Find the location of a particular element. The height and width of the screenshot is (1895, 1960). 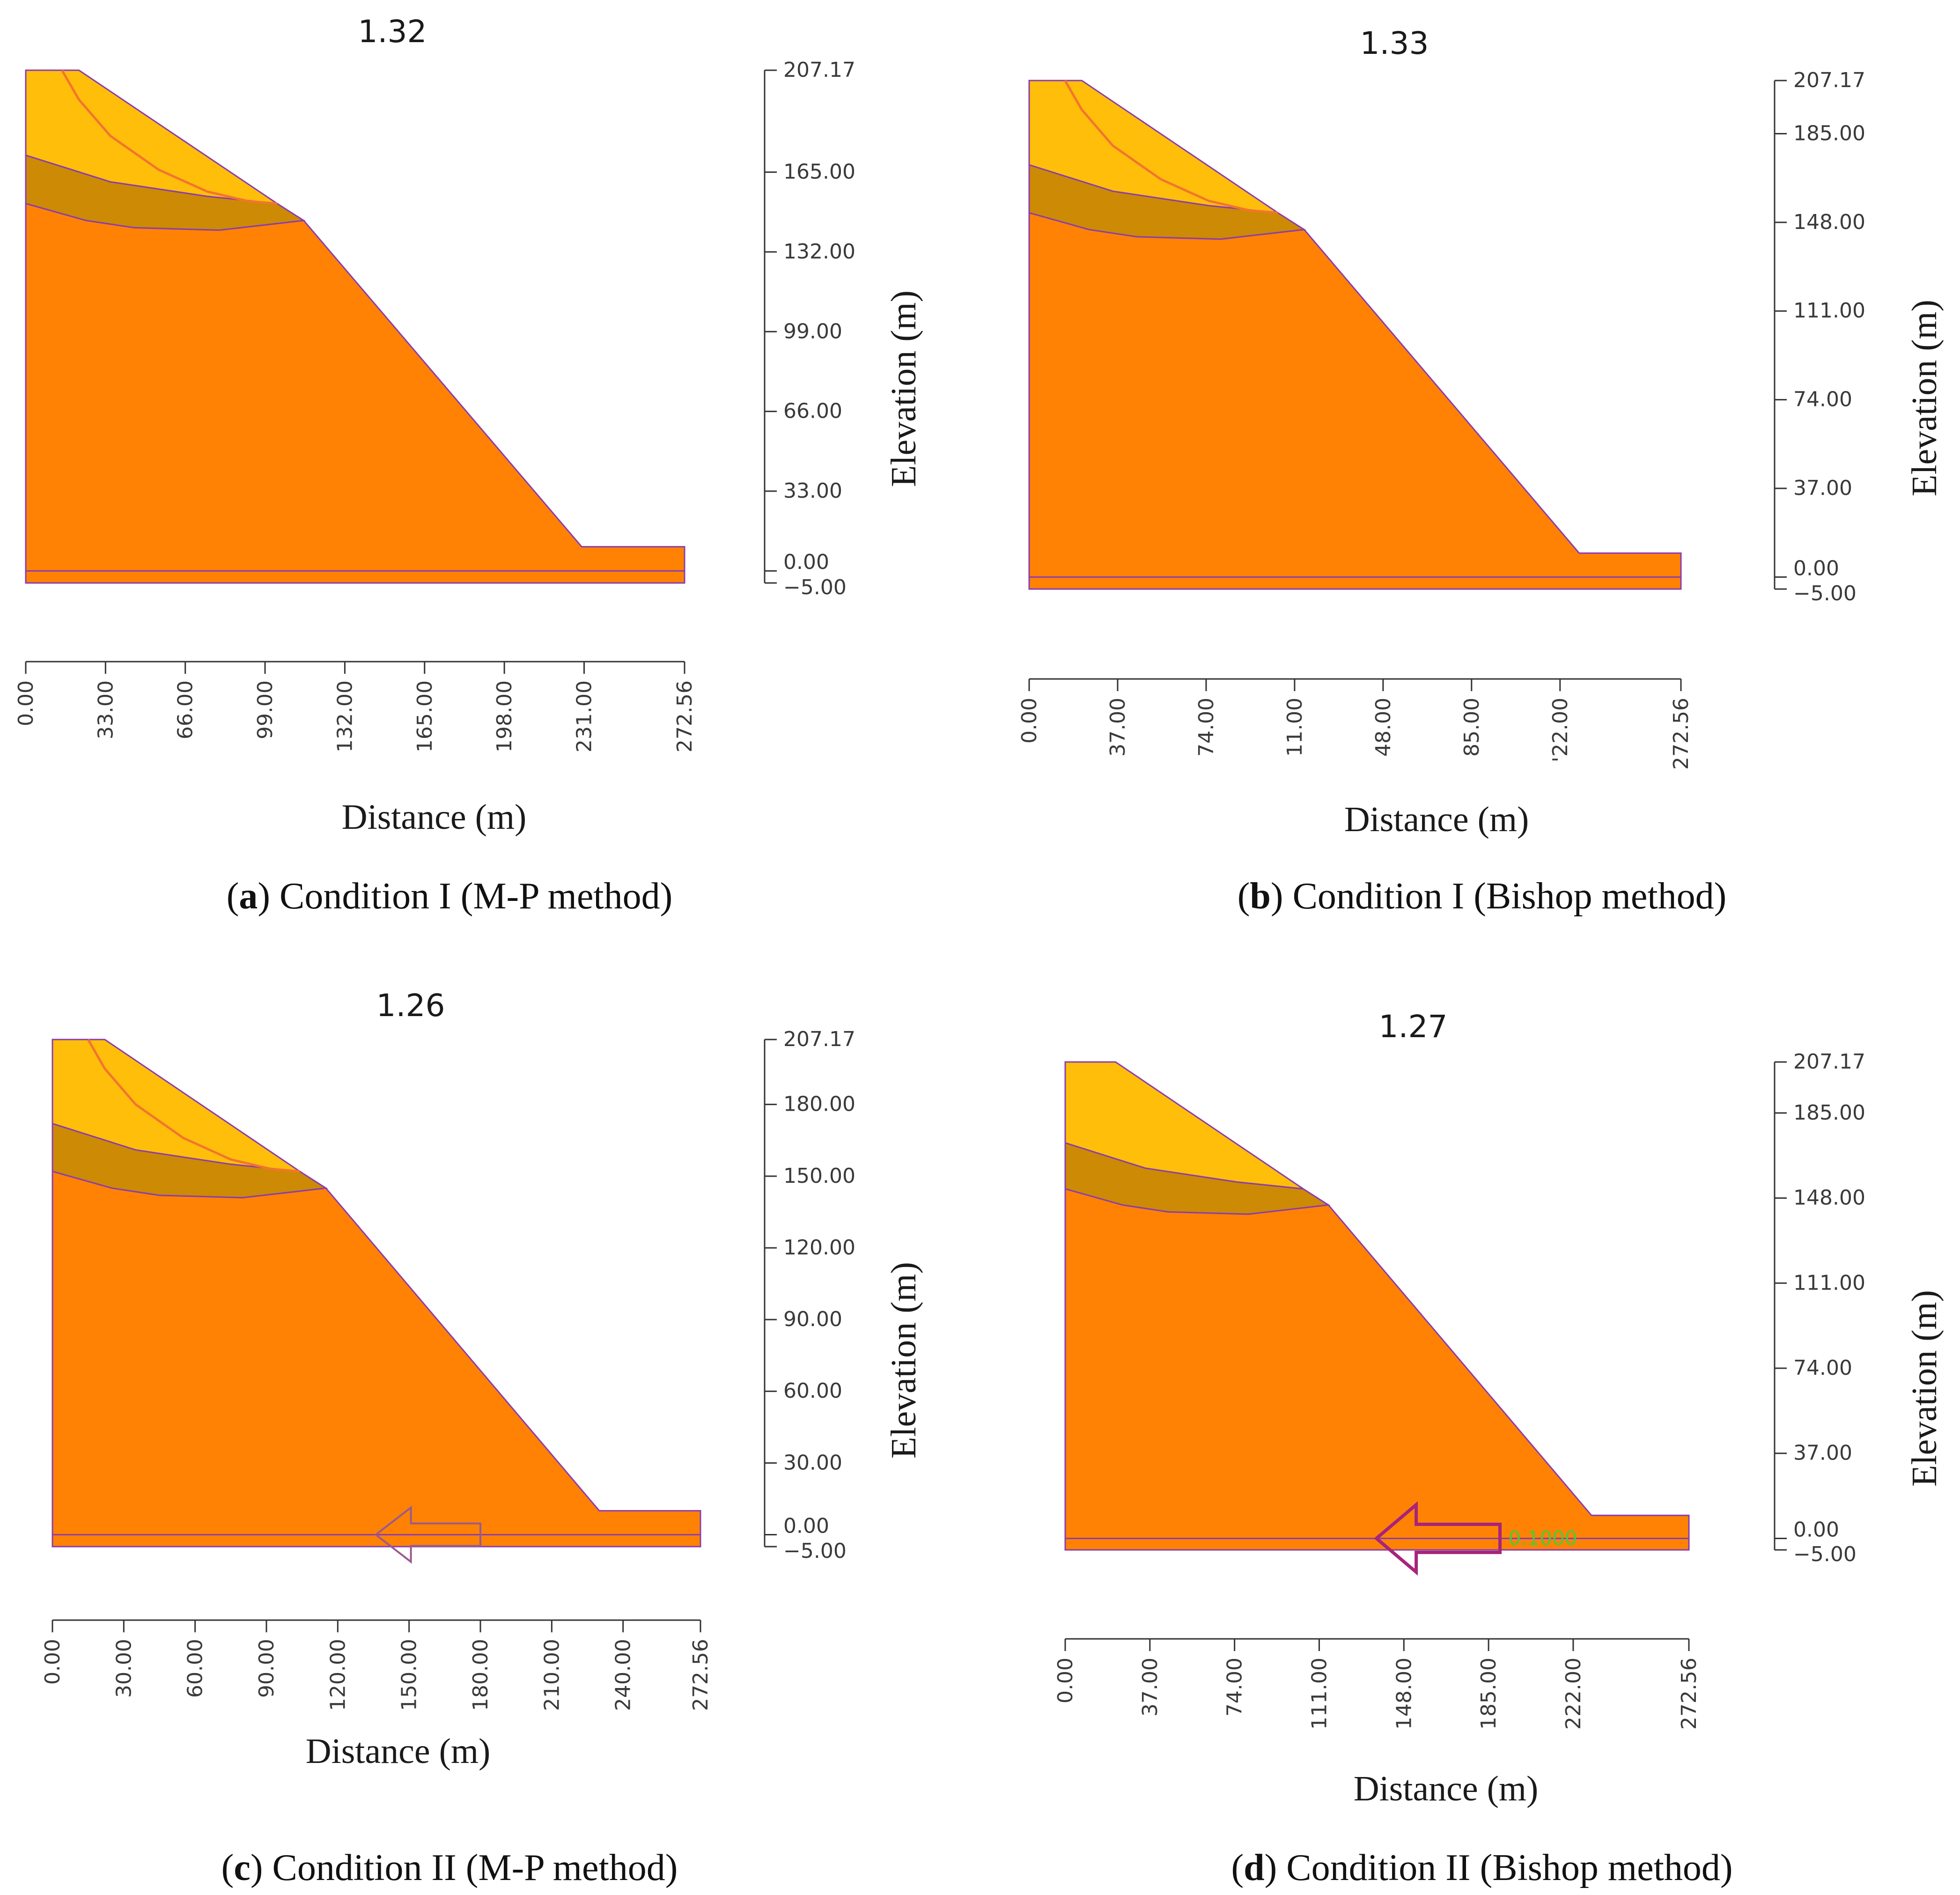

distance-tick-label: 111.00 is located at coordinates (1320, 1694).